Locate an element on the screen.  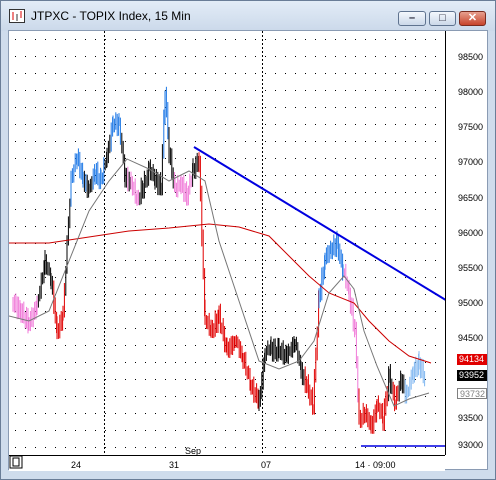
price-axis-label: 97500 is located at coordinates (471, 127).